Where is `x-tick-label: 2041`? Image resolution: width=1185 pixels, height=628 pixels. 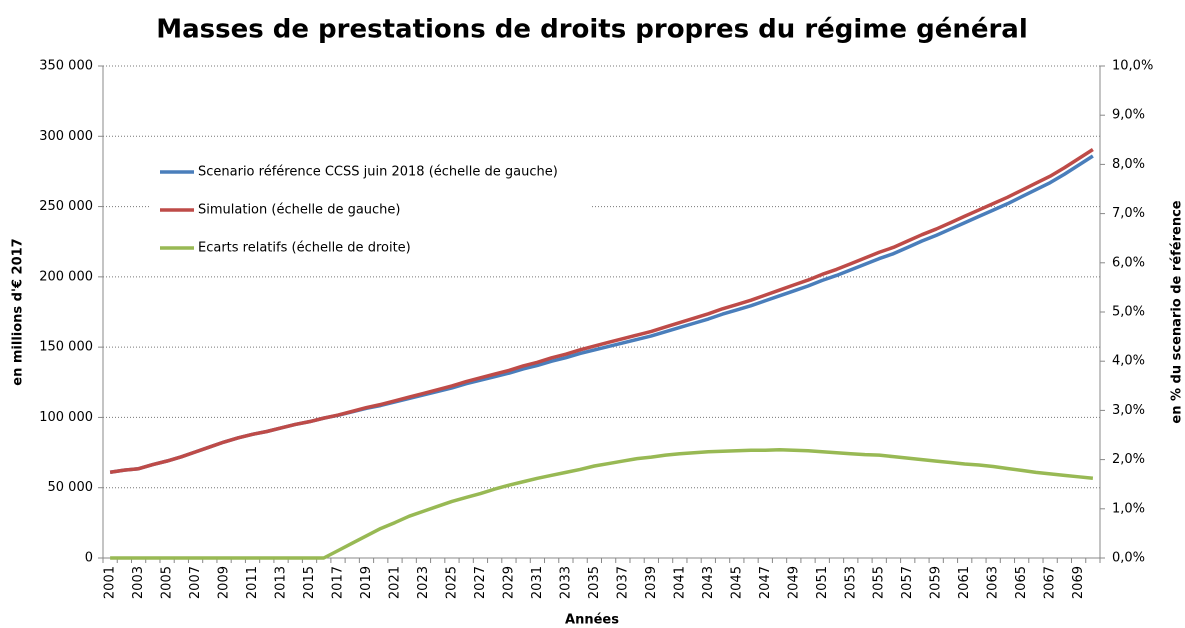
x-tick-label: 2041 is located at coordinates (679, 582).